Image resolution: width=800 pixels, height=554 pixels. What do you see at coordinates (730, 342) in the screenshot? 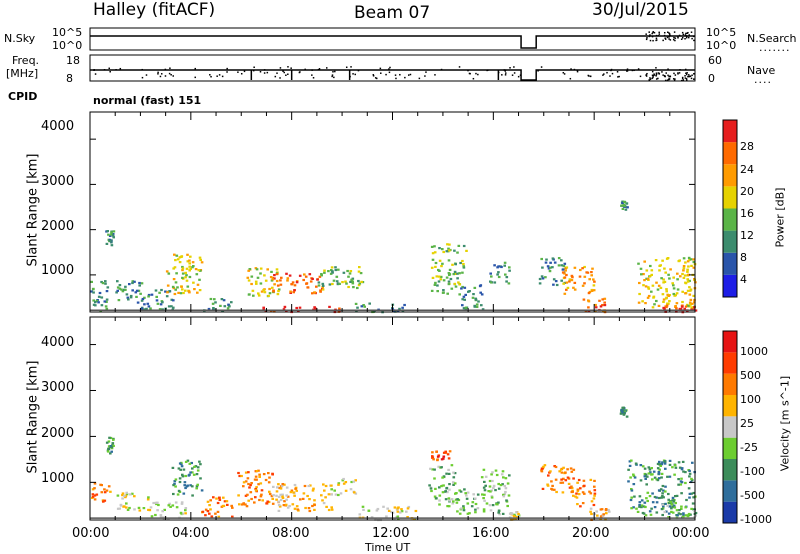
I see `velocity-panel-colorbar-cell` at bounding box center [730, 342].